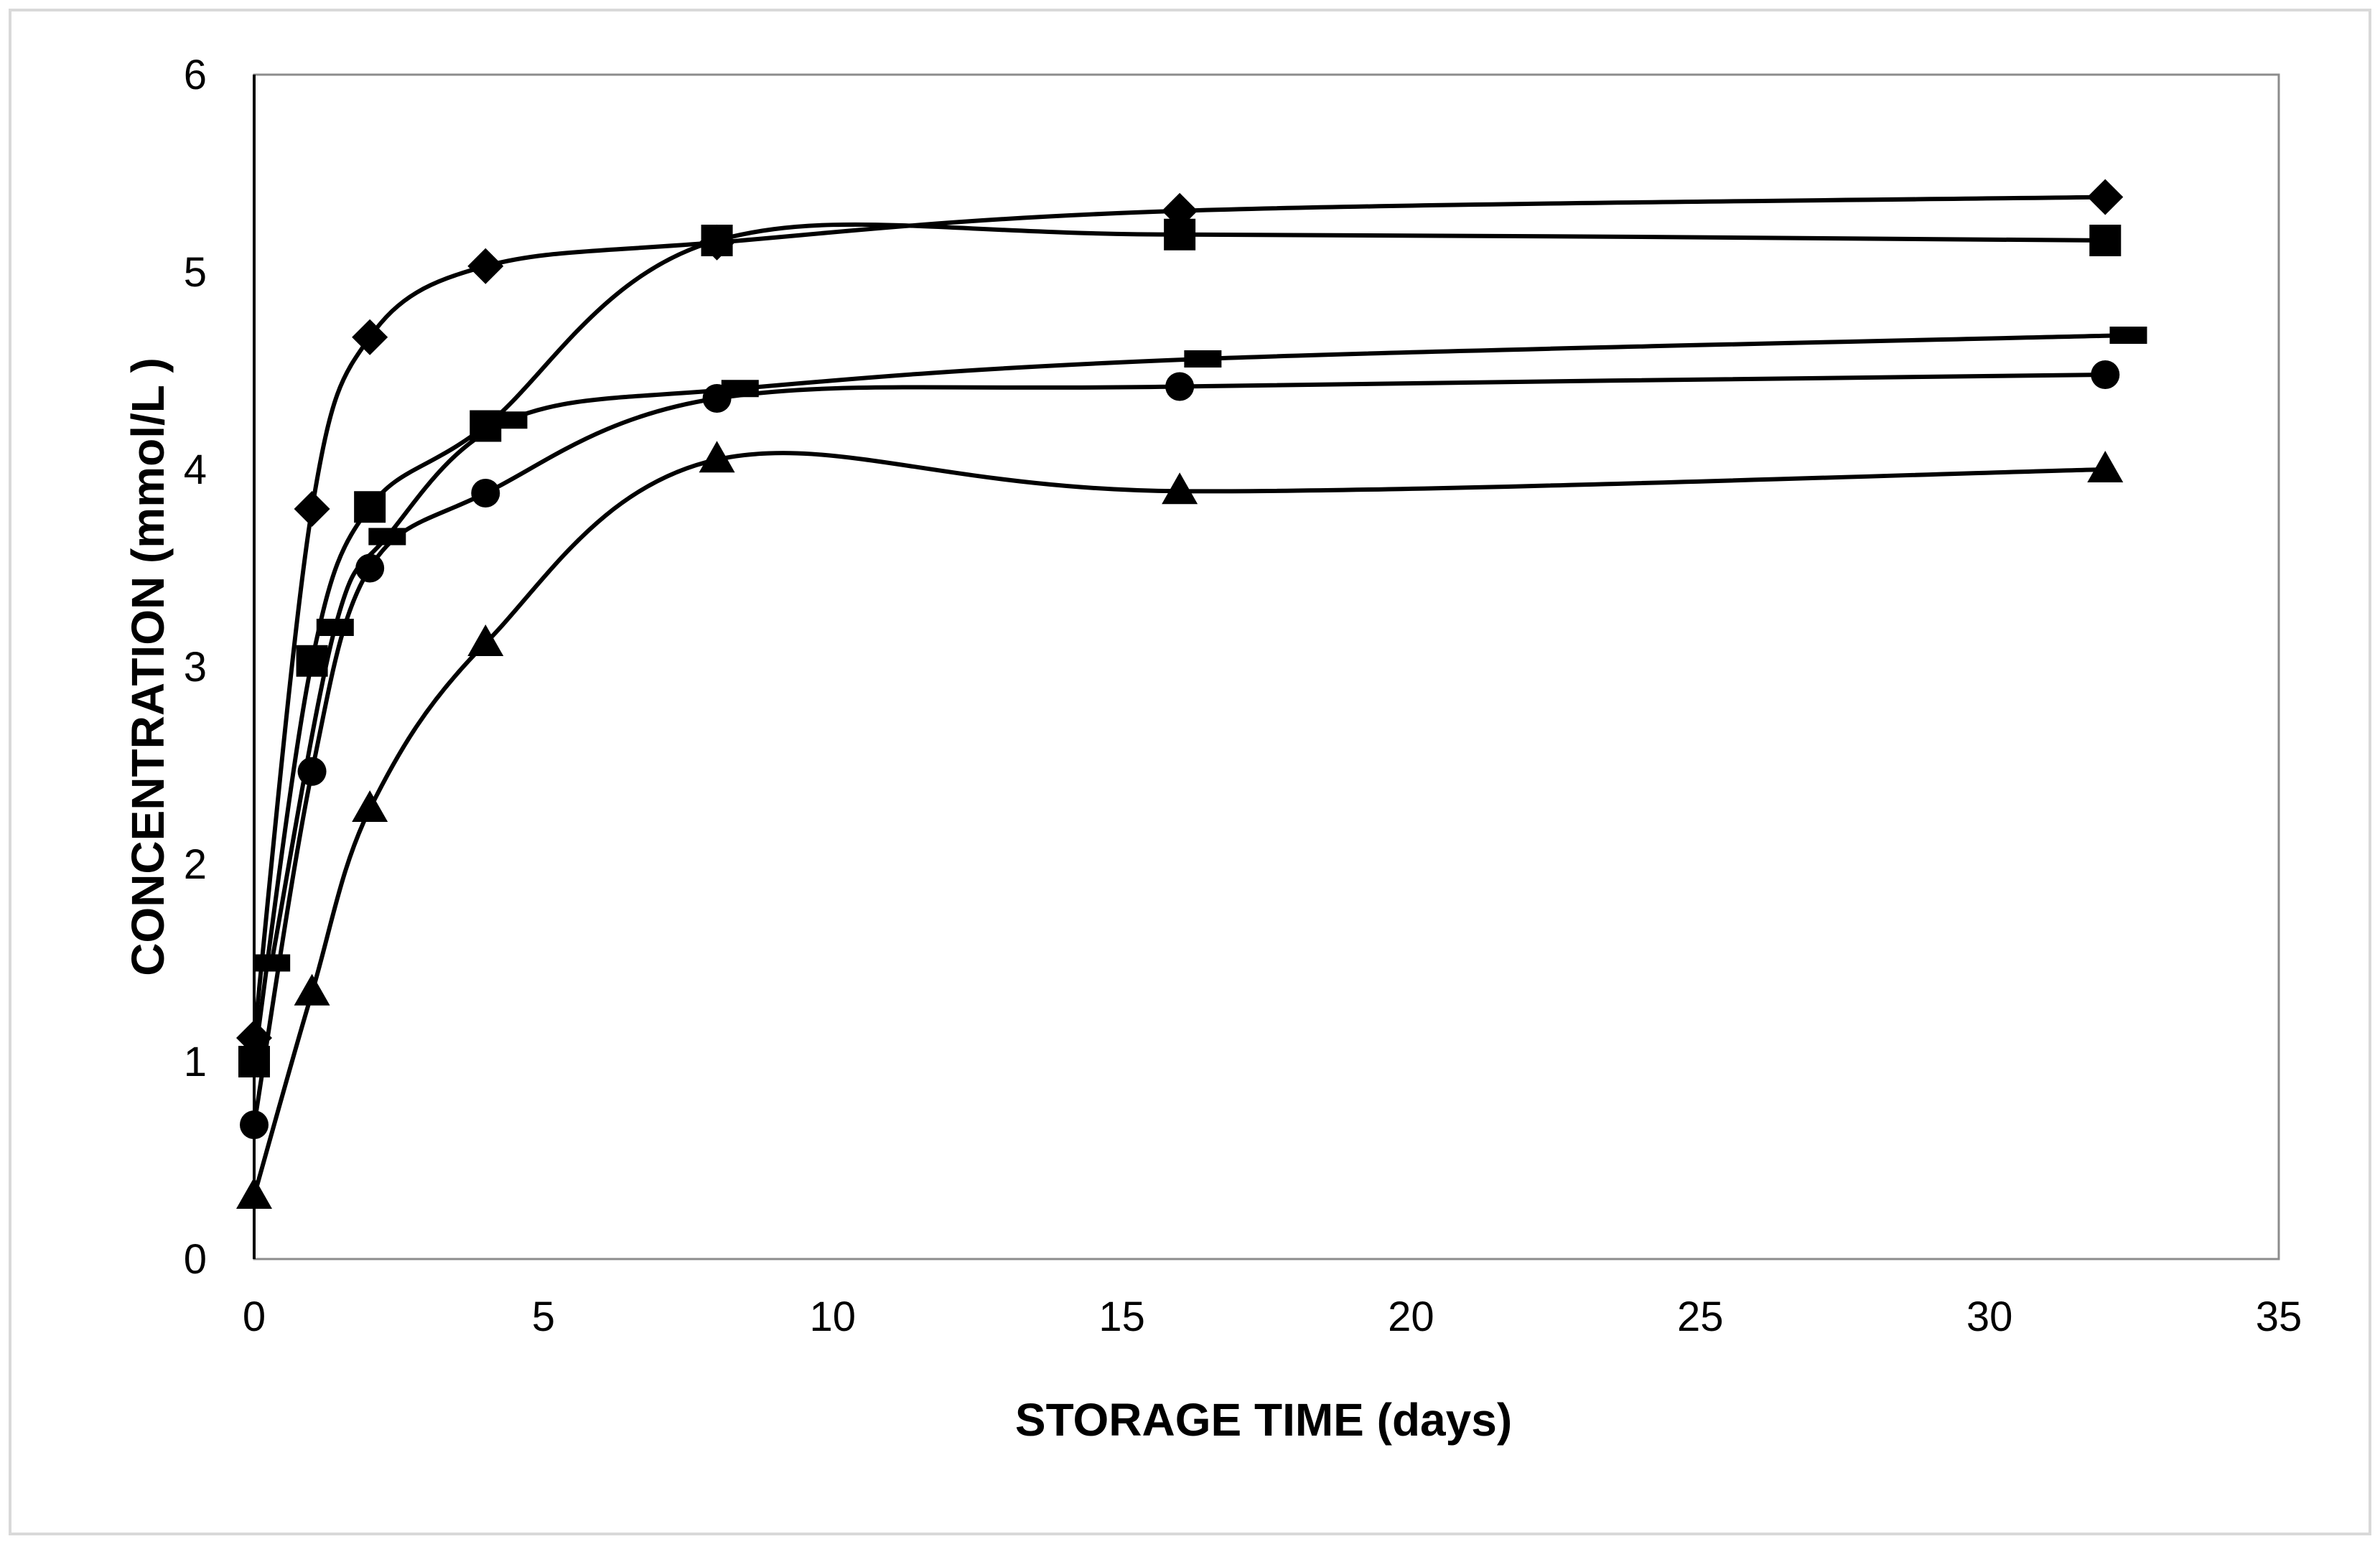 Image resolution: width=2380 pixels, height=1544 pixels. What do you see at coordinates (1121, 1317) in the screenshot?
I see `x-tick-label: 15` at bounding box center [1121, 1317].